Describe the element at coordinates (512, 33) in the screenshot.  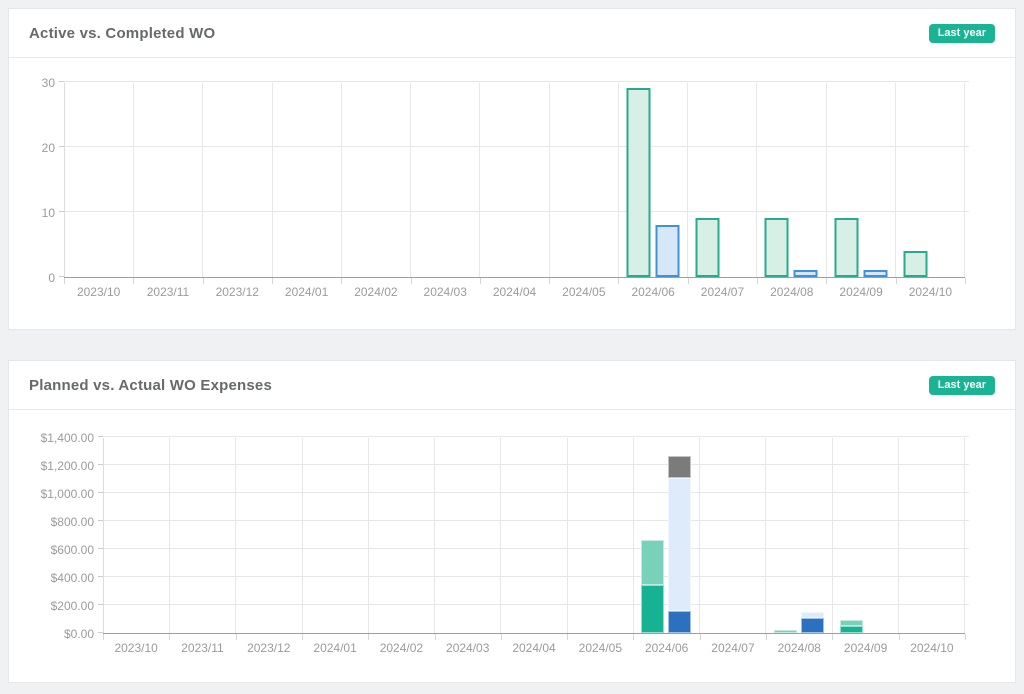
I see `panel-header: Active vs. Completed WO Last year` at that location.